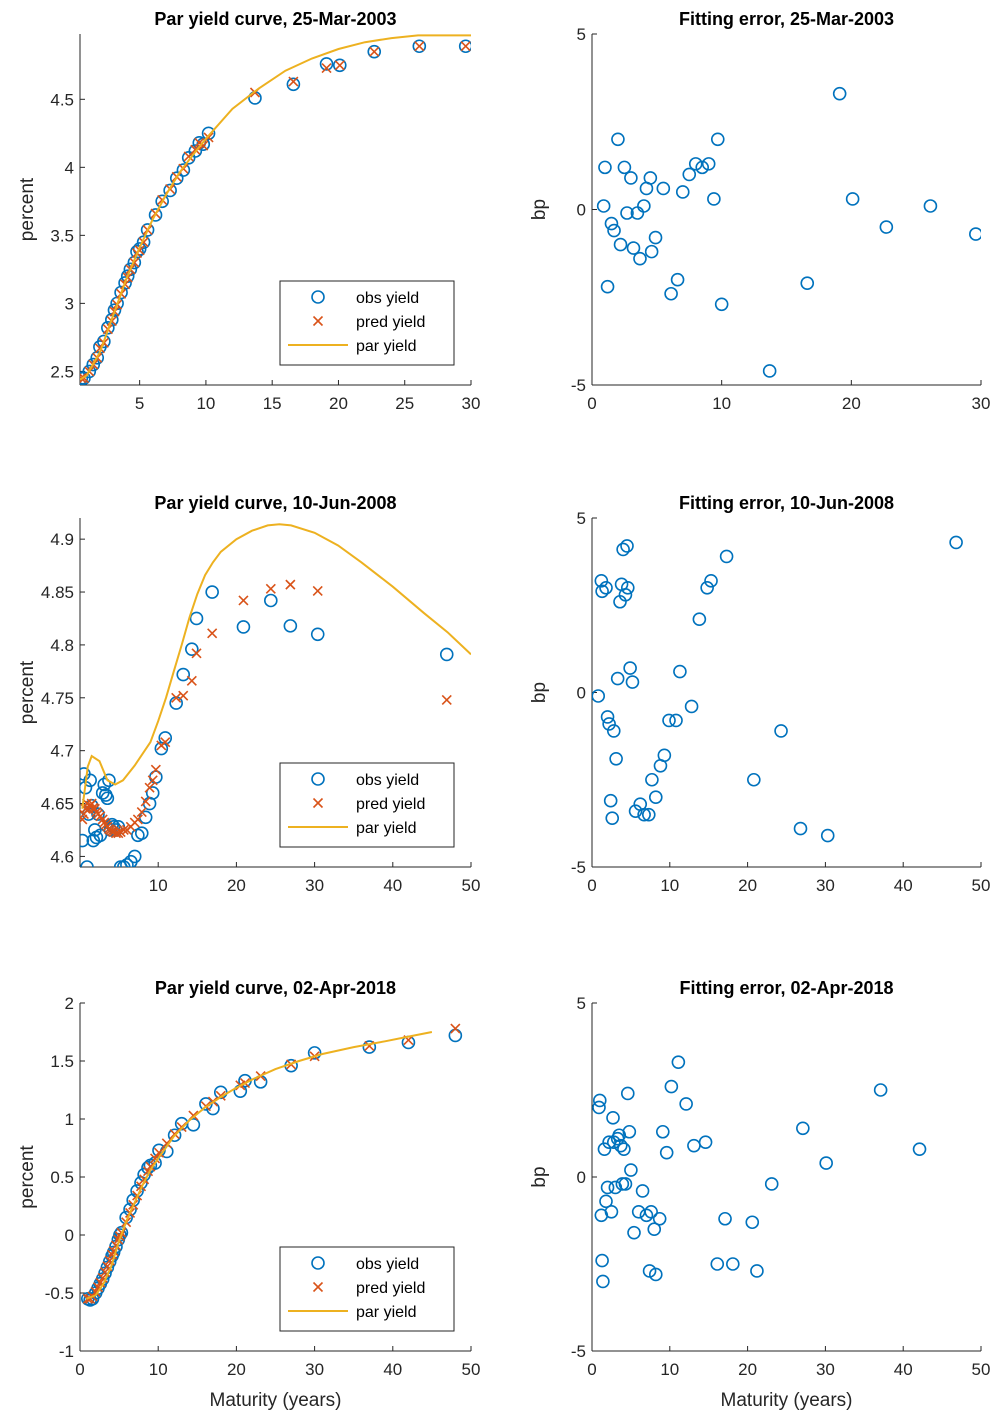 The image size is (993, 1414). What do you see at coordinates (27, 692) in the screenshot?
I see `y-axis-label: percent` at bounding box center [27, 692].